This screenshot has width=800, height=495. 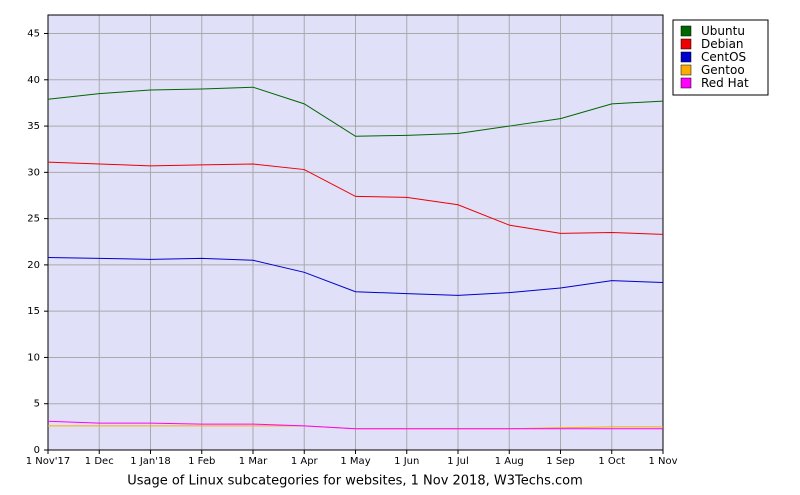 I want to click on legend-text: CentOS, so click(x=723, y=57).